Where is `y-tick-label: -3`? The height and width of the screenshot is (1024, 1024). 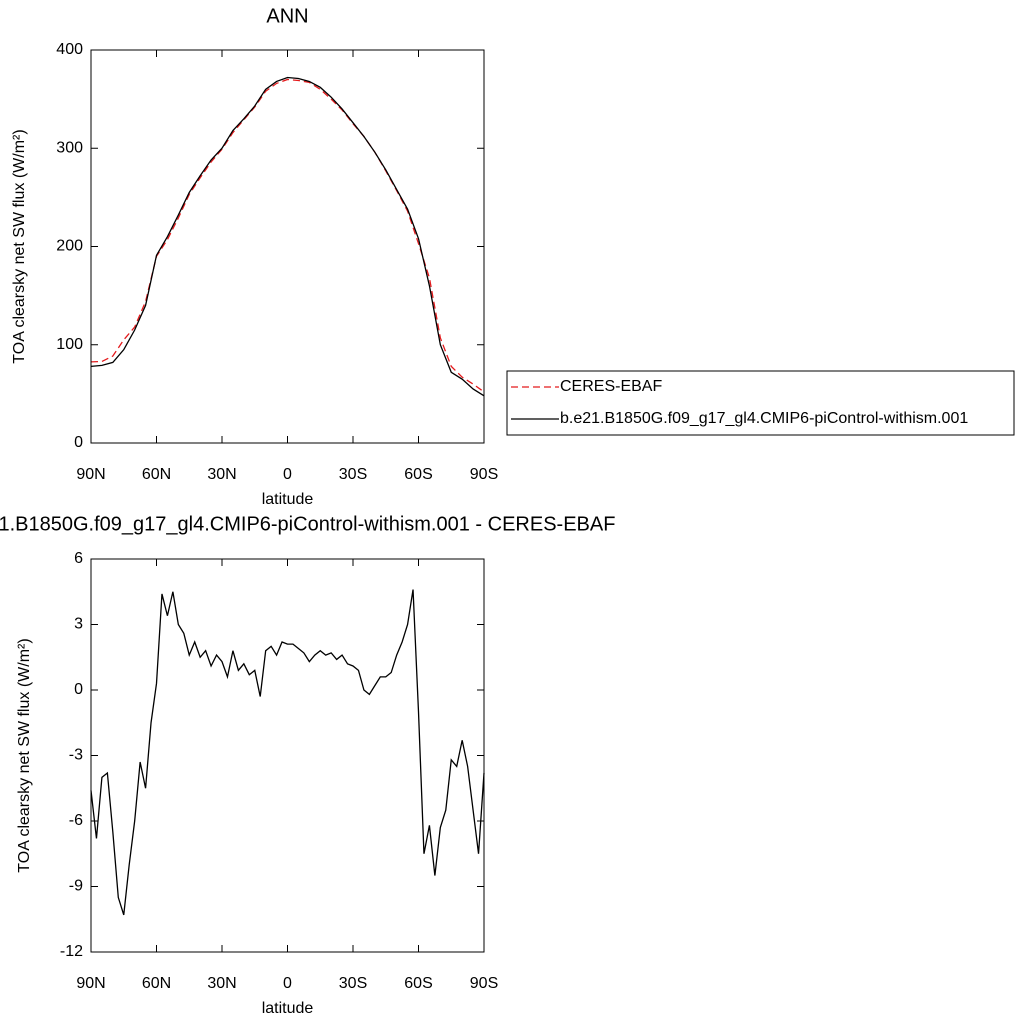 y-tick-label: -3 is located at coordinates (76, 755).